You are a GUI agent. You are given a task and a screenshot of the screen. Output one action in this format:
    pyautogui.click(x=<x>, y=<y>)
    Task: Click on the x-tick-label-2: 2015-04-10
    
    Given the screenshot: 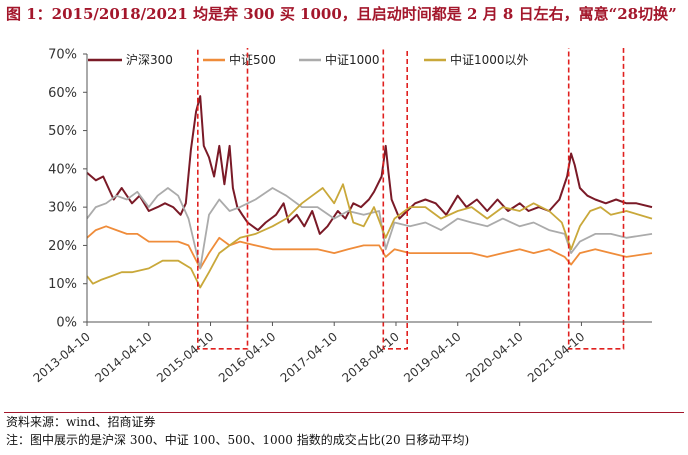 What is the action you would take?
    pyautogui.click(x=185, y=358)
    